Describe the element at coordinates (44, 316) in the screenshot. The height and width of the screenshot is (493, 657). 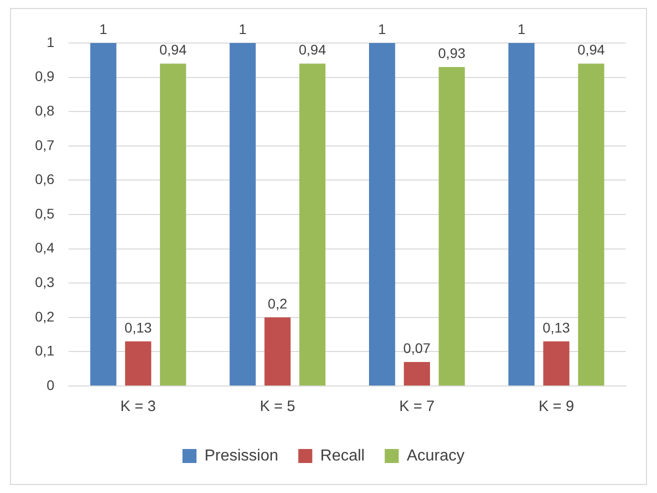
I see `y-tick-label: 0,2` at that location.